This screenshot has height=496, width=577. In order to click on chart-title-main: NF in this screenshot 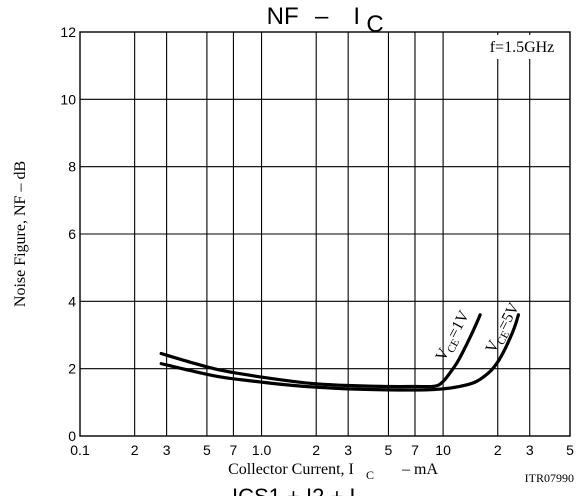, I will do `click(283, 16)`.